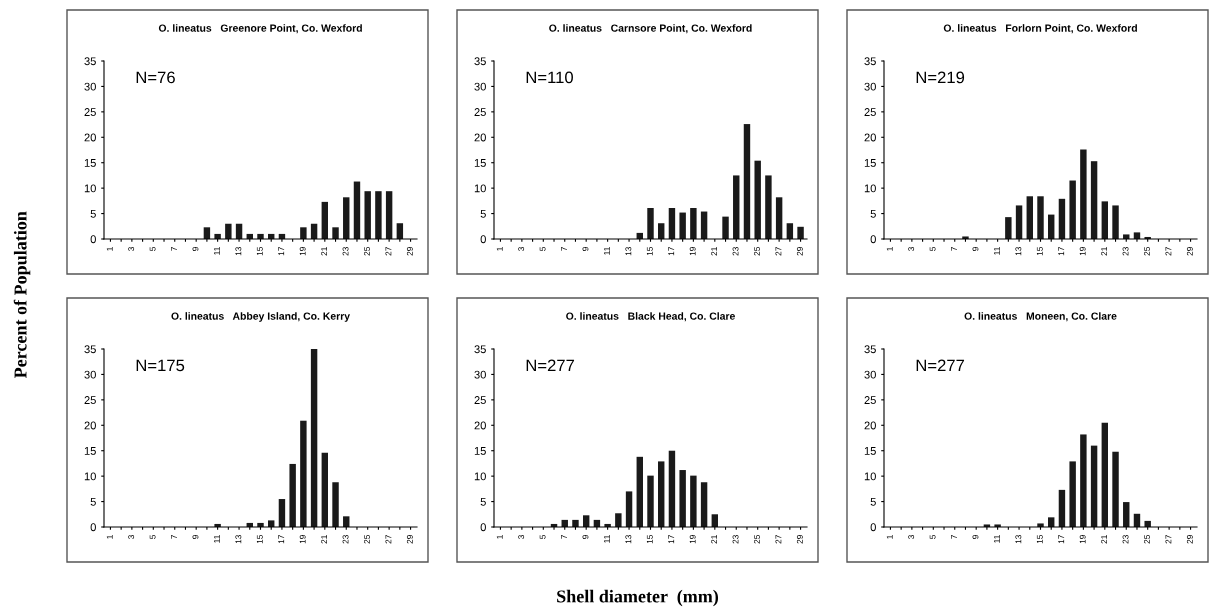 The image size is (1211, 614). I want to click on y-tick-label: 0, so click(873, 527).